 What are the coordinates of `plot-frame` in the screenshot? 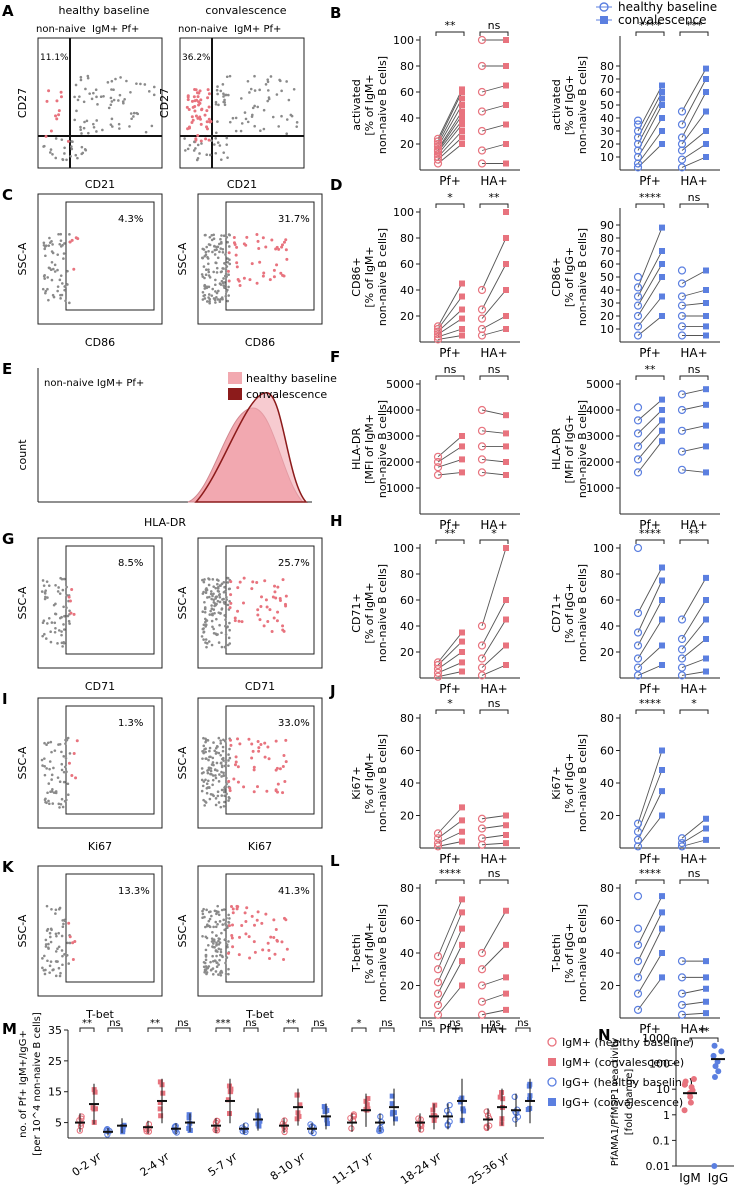 It's located at (100, 603).